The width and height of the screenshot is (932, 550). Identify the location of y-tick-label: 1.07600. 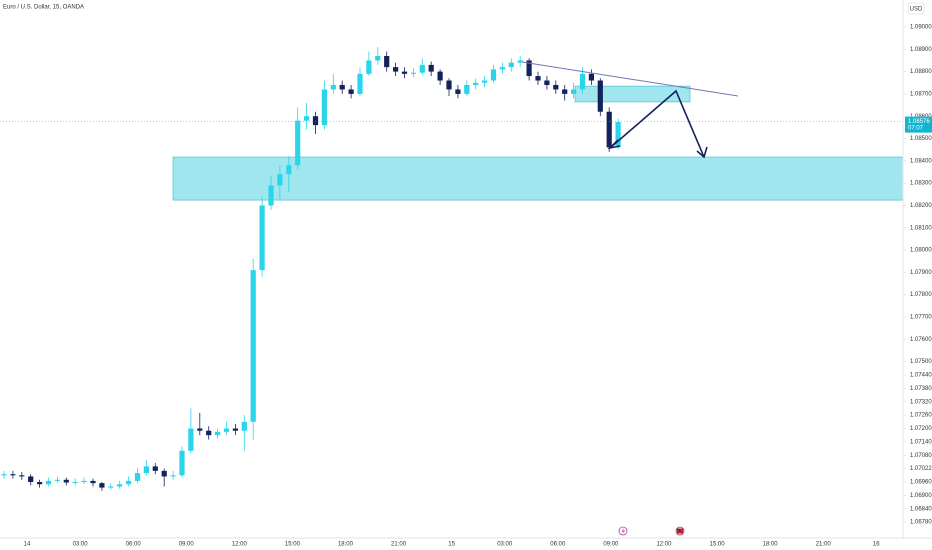
(921, 340).